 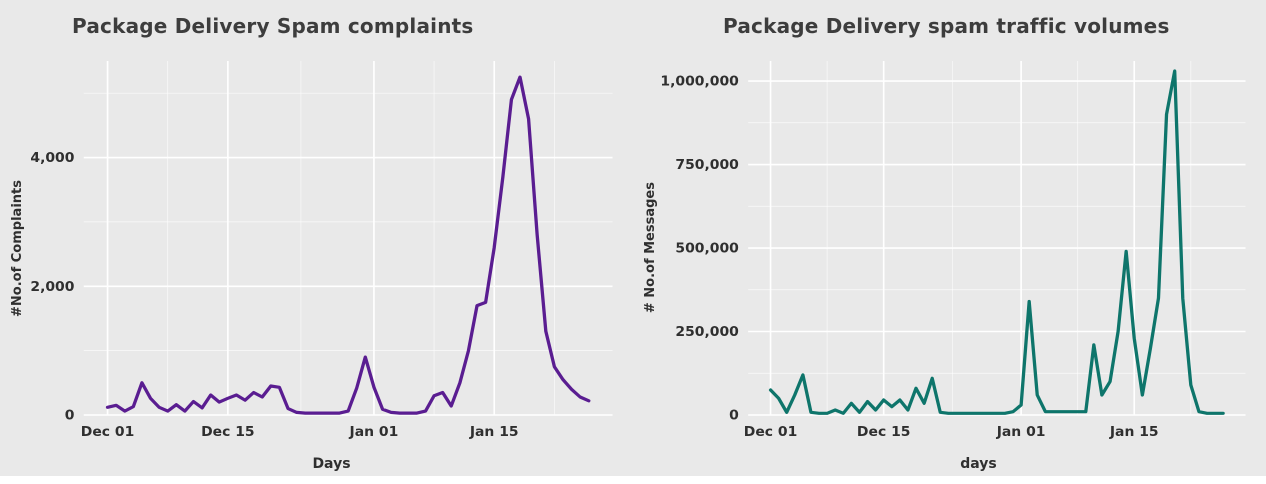 I want to click on complaints-y-axis: #No.of Complaints, so click(x=17, y=248).